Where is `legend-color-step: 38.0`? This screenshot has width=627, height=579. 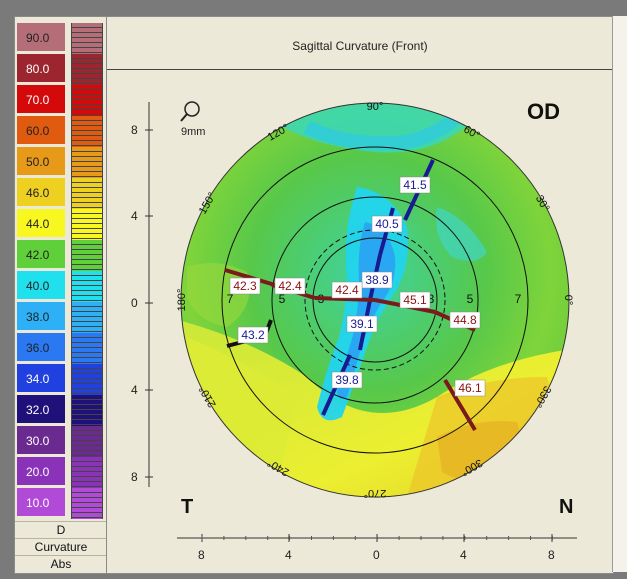 legend-color-step: 38.0 is located at coordinates (41, 316).